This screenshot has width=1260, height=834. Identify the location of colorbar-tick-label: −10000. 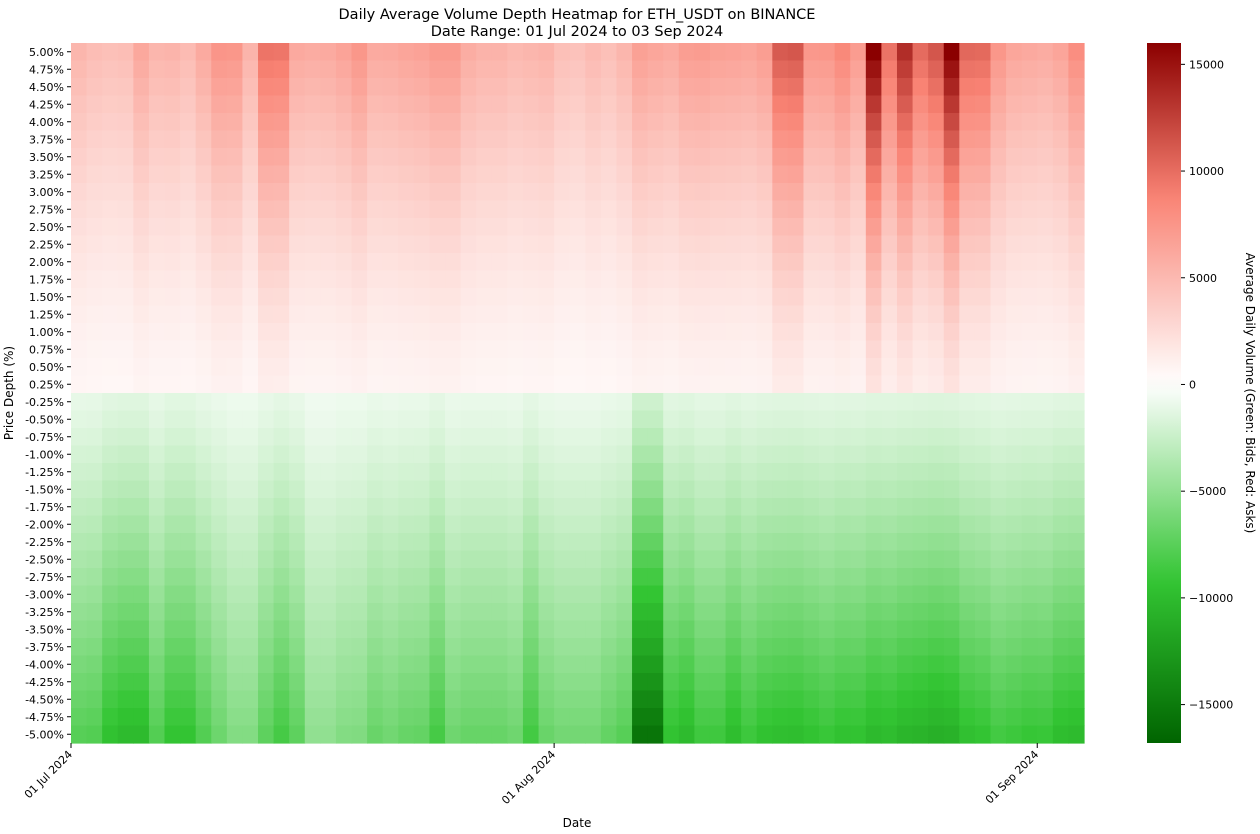
(1211, 598).